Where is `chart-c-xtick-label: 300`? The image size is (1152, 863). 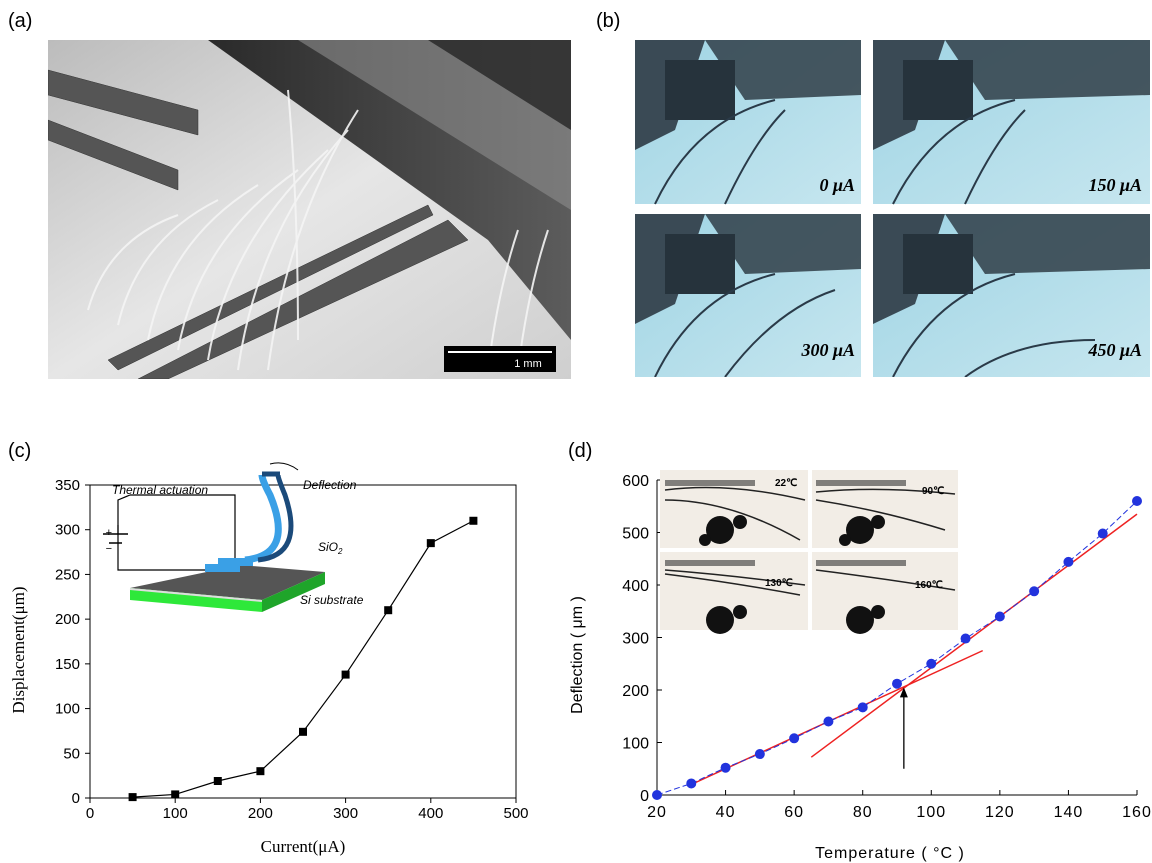
chart-c-xtick-label: 300 is located at coordinates (345, 813).